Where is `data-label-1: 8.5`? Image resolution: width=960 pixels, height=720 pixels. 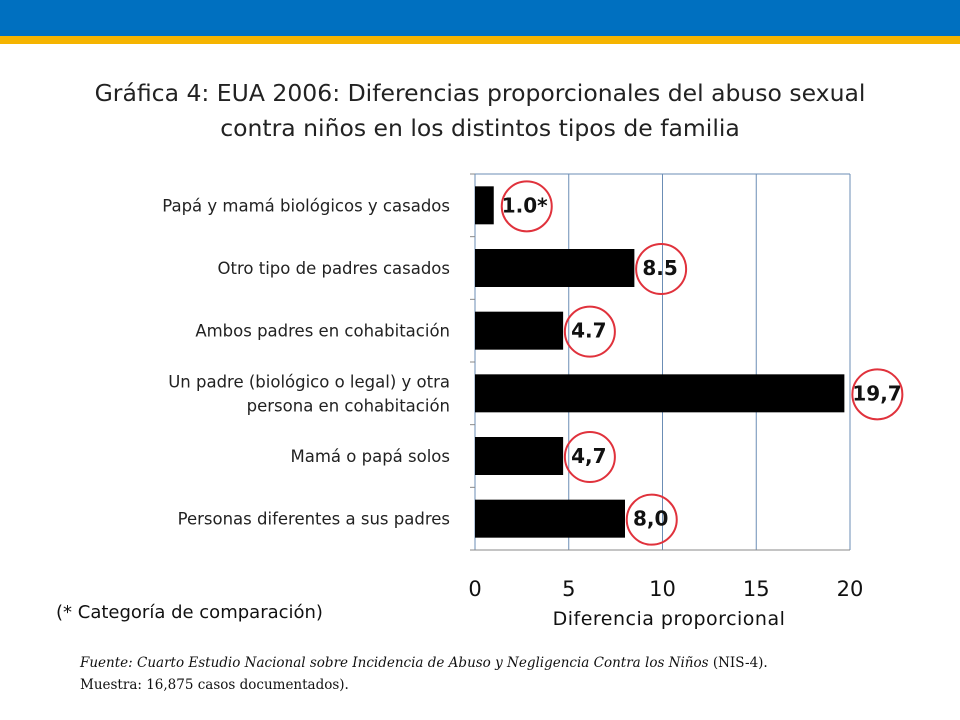 data-label-1: 8.5 is located at coordinates (659, 268).